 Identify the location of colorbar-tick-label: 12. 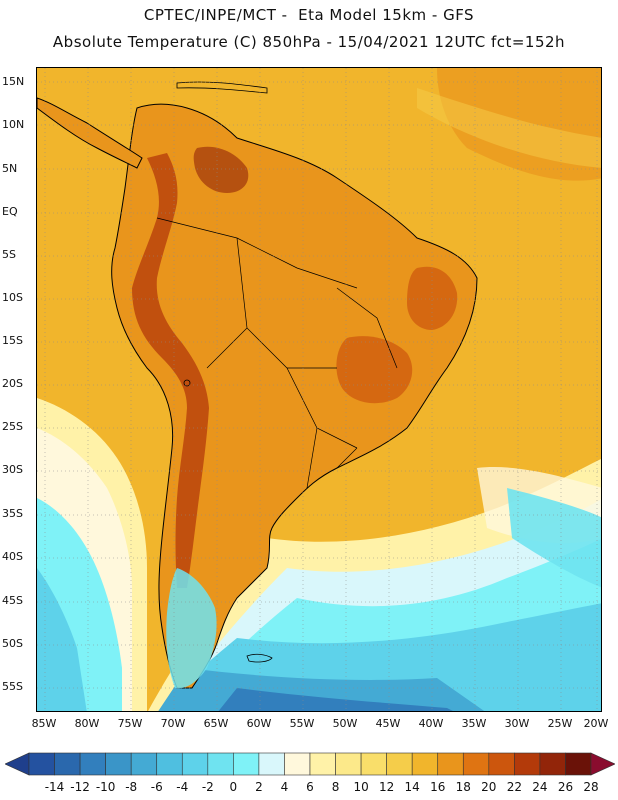
(386, 787).